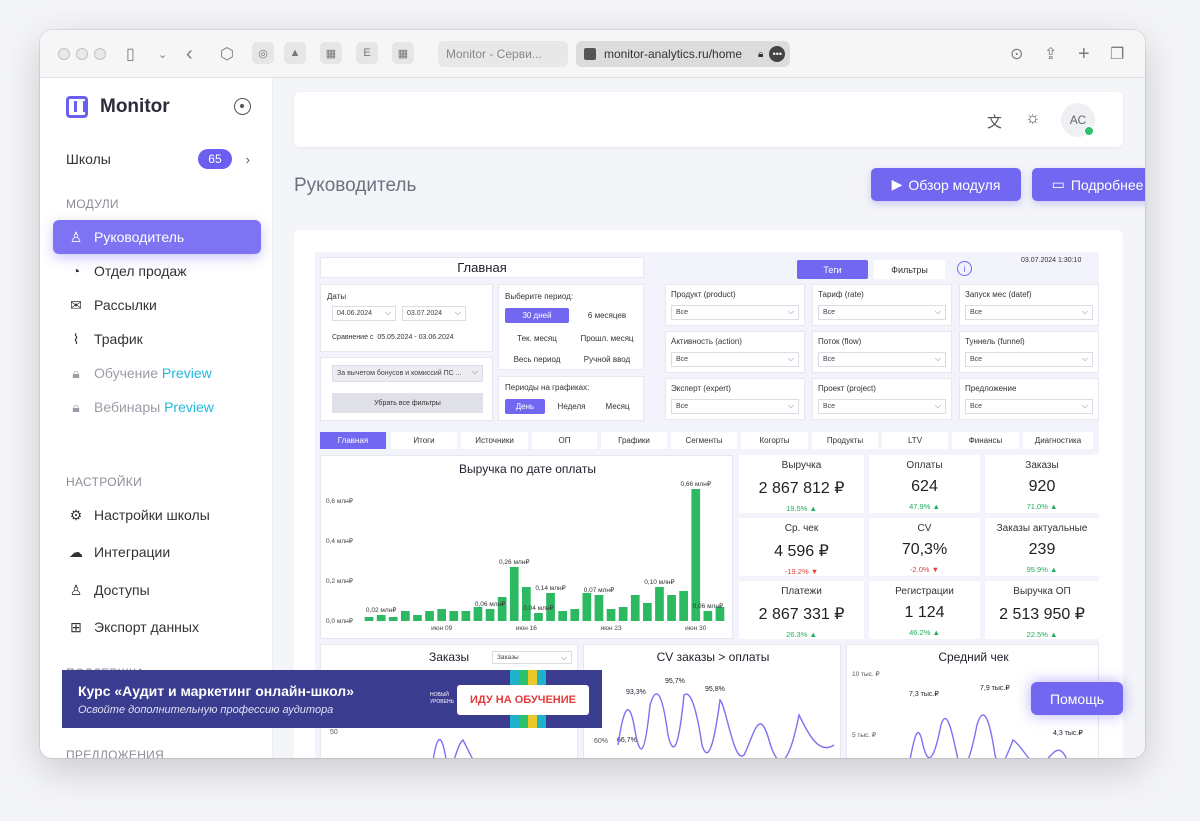 This screenshot has width=1200, height=821. Describe the element at coordinates (537, 315) in the screenshot. I see `period-30-days: 30 дней` at that location.